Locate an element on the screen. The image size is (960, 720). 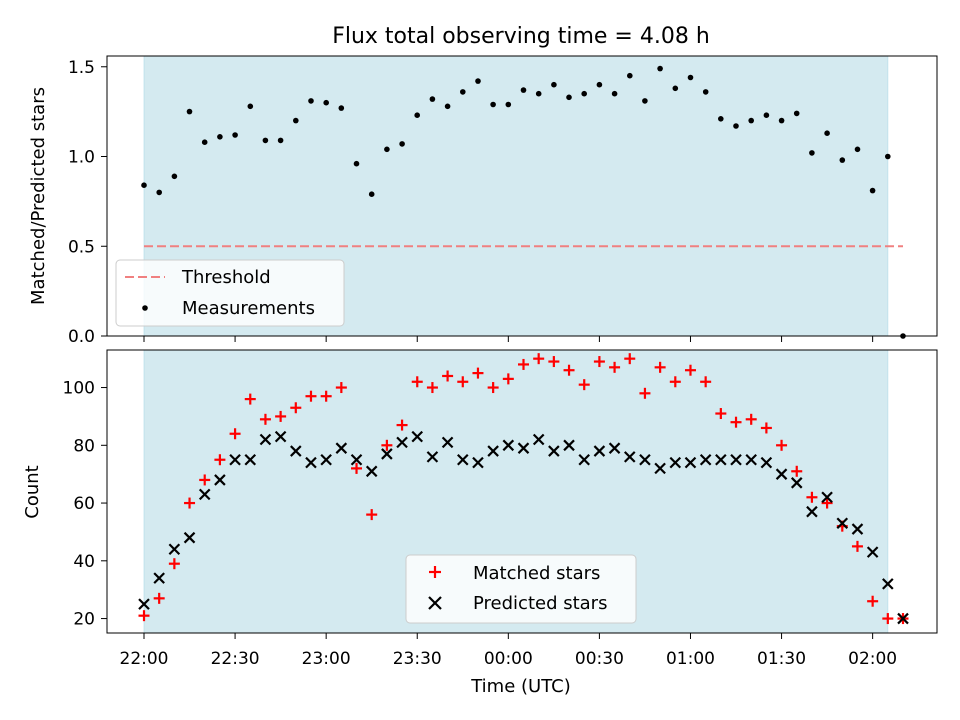
y-tick-label: 20 is located at coordinates (84, 620).